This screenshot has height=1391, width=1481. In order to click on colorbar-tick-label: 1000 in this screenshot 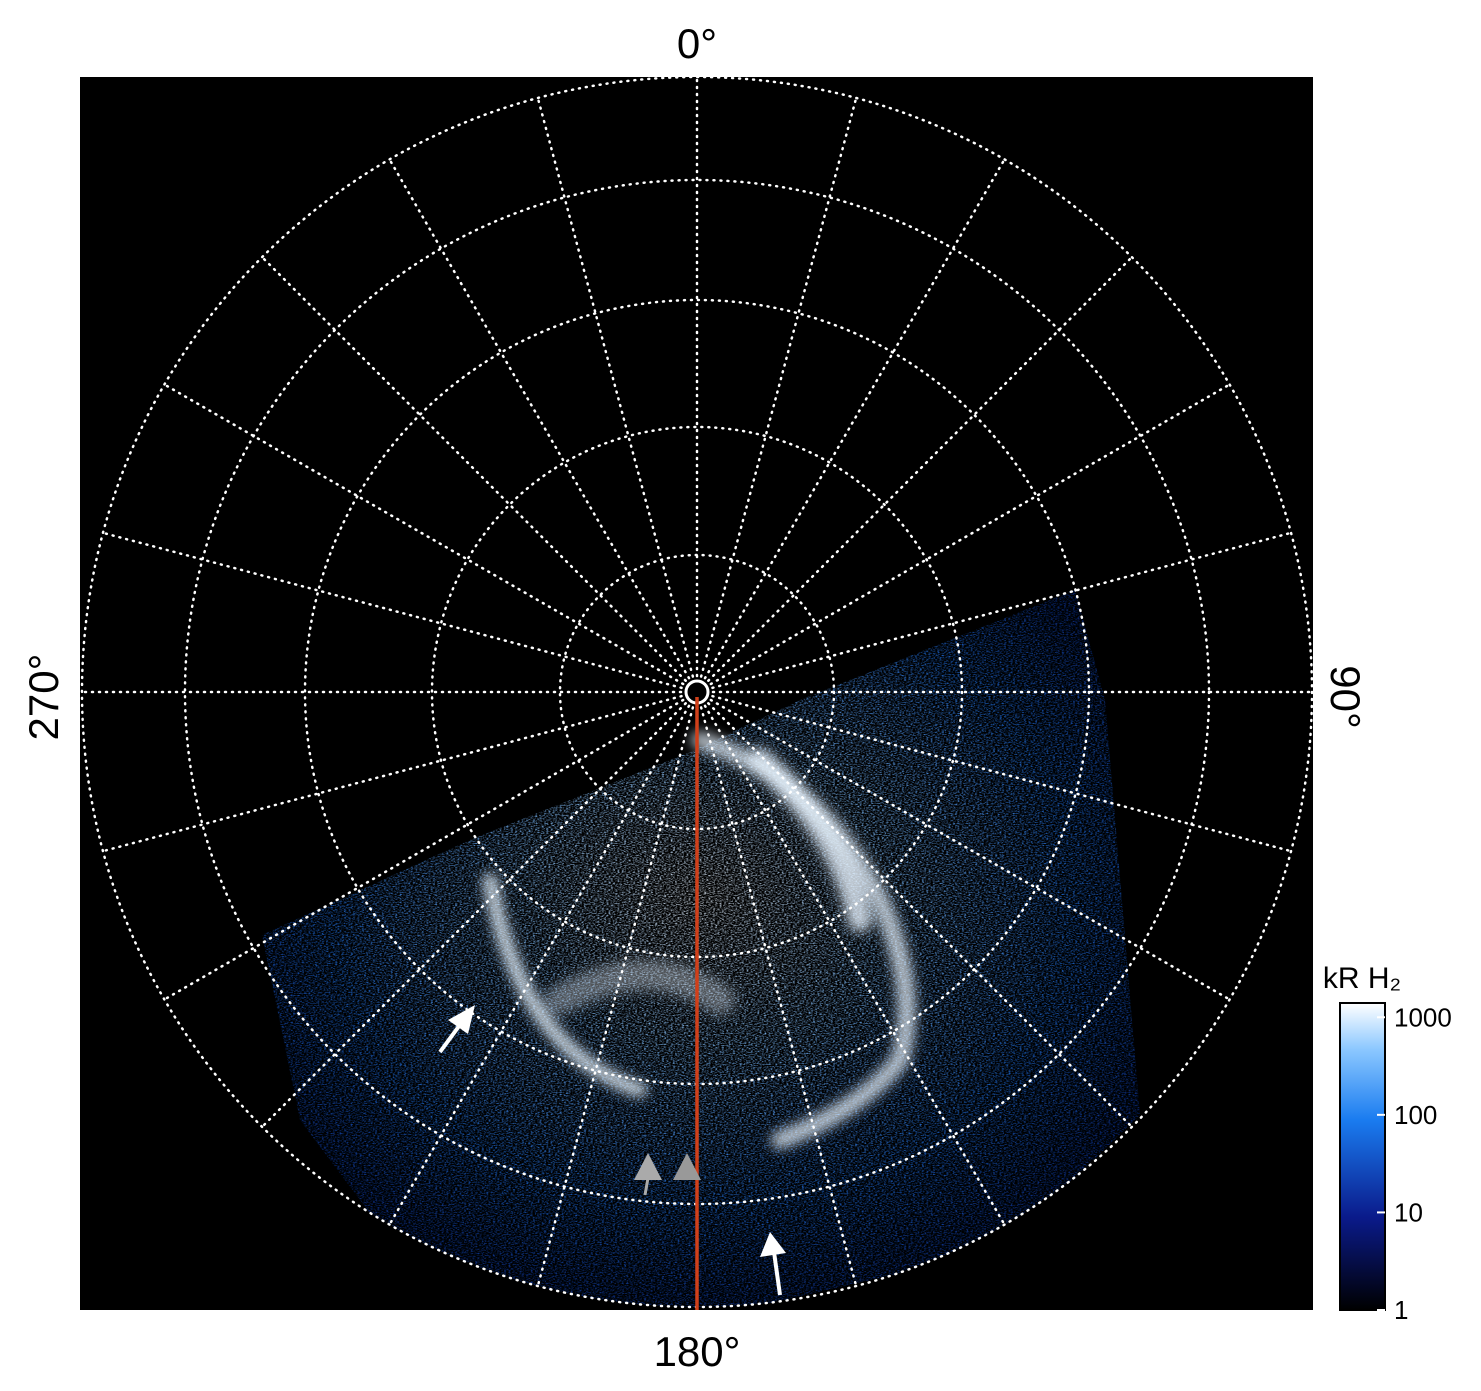, I will do `click(1423, 1017)`.